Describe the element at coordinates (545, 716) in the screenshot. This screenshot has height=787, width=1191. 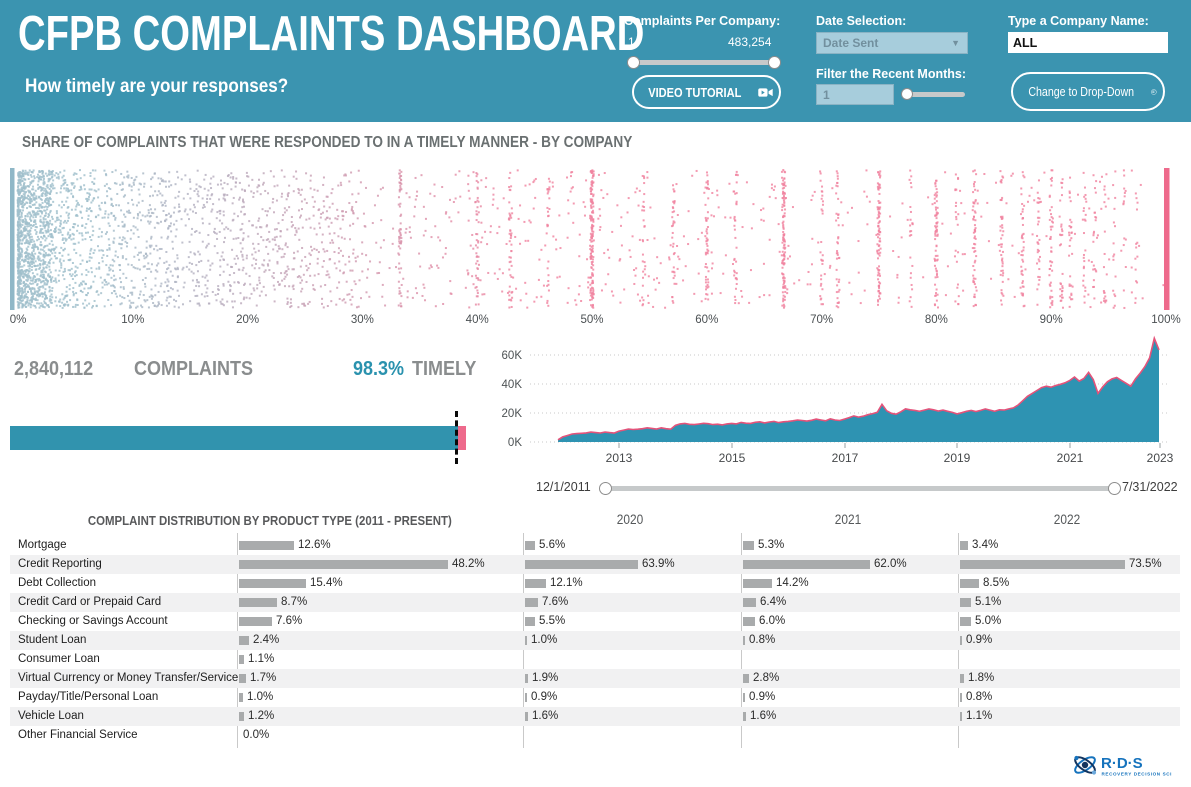
I see `product-share-value: 1.6%` at that location.